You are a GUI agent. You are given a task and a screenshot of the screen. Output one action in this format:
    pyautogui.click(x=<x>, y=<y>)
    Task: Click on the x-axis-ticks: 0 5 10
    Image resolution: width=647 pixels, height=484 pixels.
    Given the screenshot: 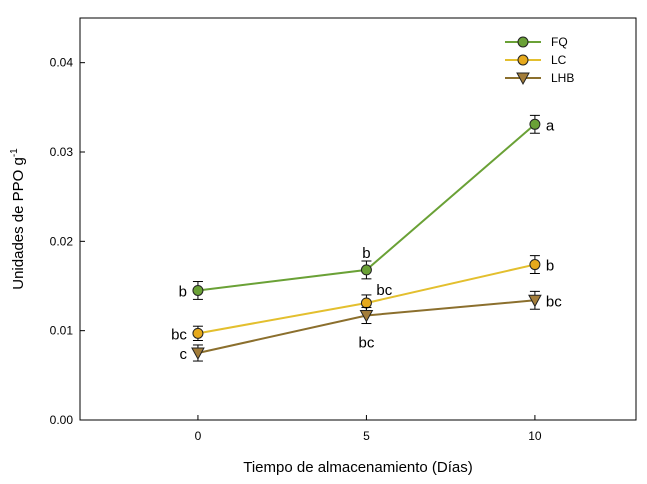 What is the action you would take?
    pyautogui.click(x=368, y=429)
    